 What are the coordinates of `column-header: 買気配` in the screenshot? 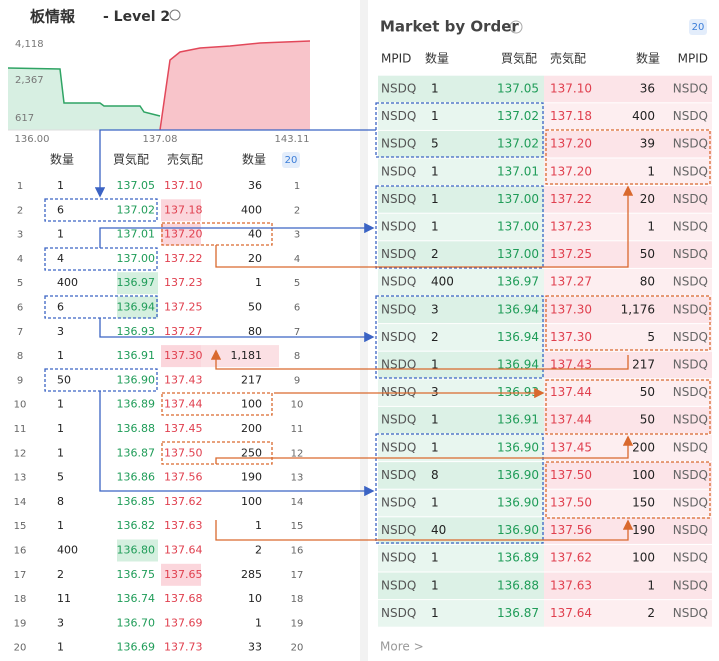 It's located at (519, 58).